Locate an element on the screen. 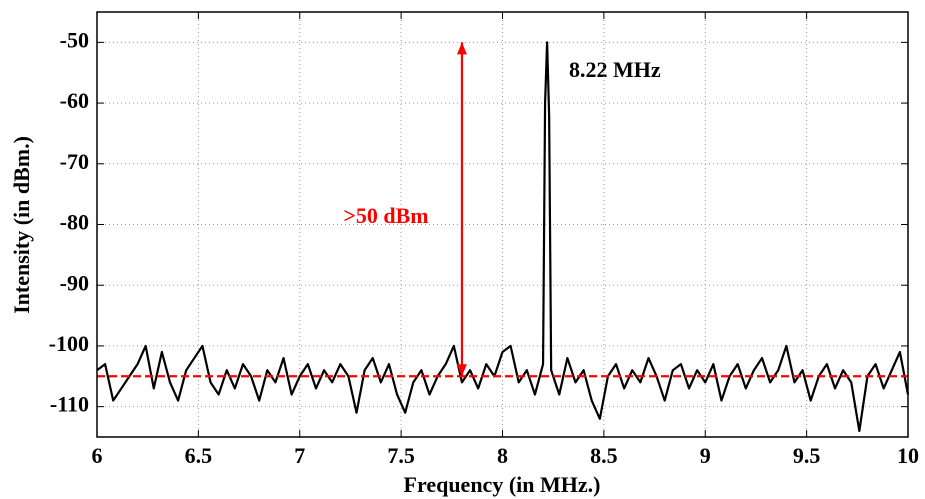 Image resolution: width=925 pixels, height=499 pixels. x-tick-label: 7 is located at coordinates (299, 455).